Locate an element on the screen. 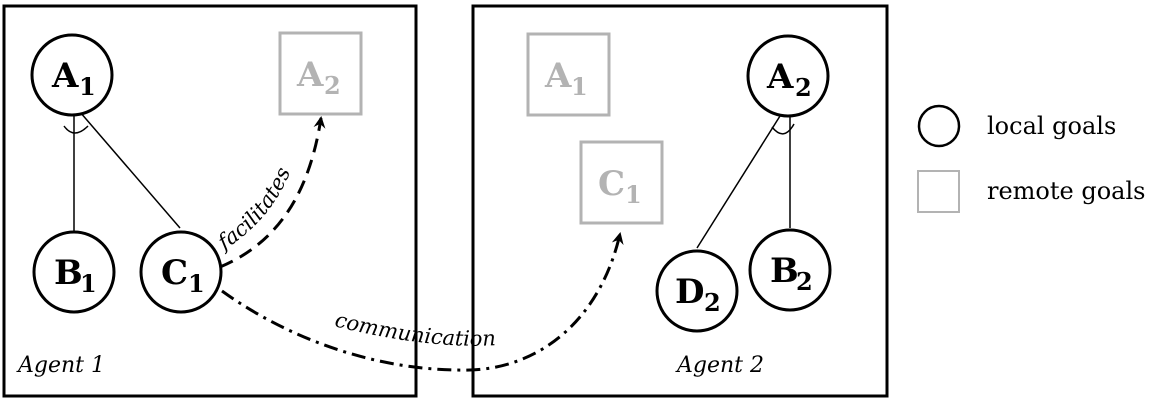  edge-a1-c1 is located at coordinates (130, 170).